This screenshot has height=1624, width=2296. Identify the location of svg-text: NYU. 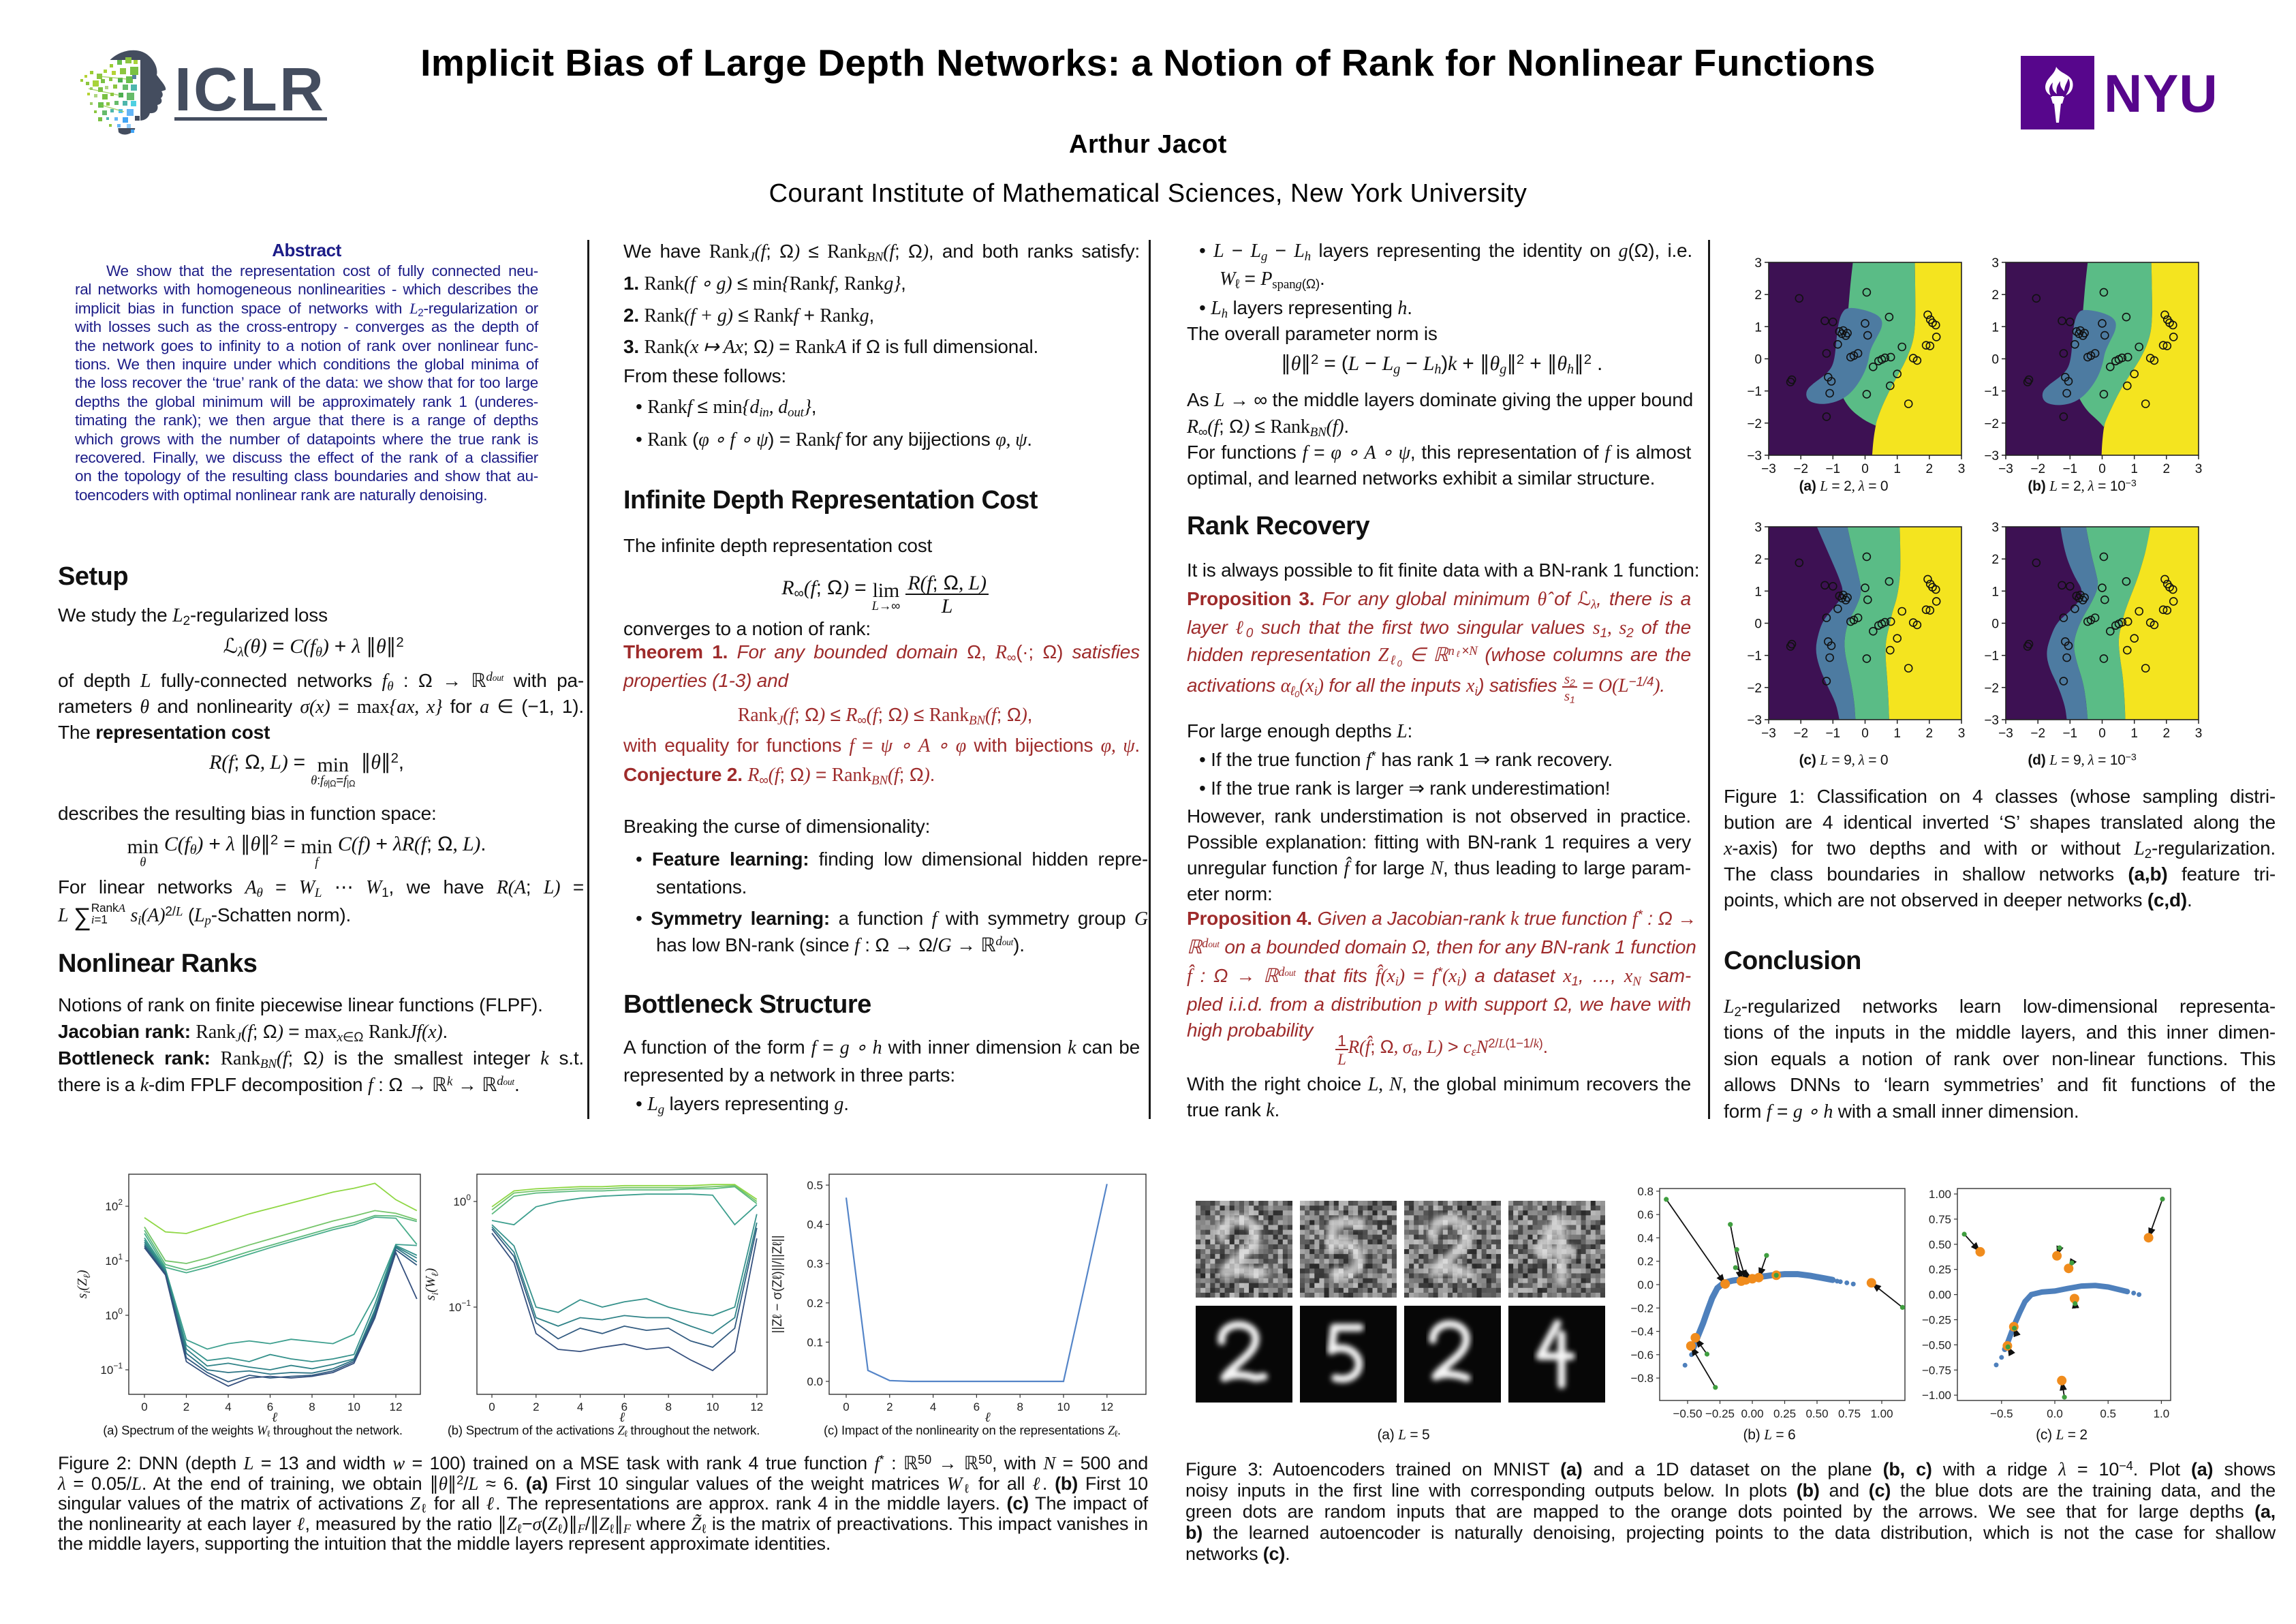
(2161, 93).